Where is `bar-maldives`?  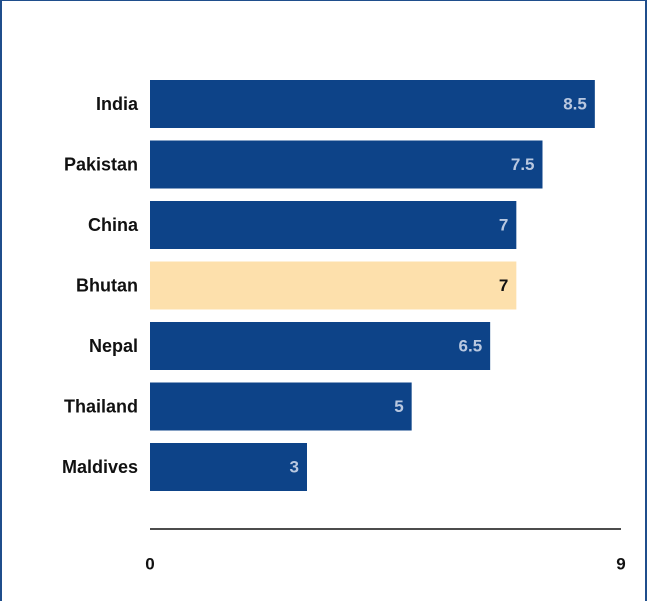
bar-maldives is located at coordinates (228, 467).